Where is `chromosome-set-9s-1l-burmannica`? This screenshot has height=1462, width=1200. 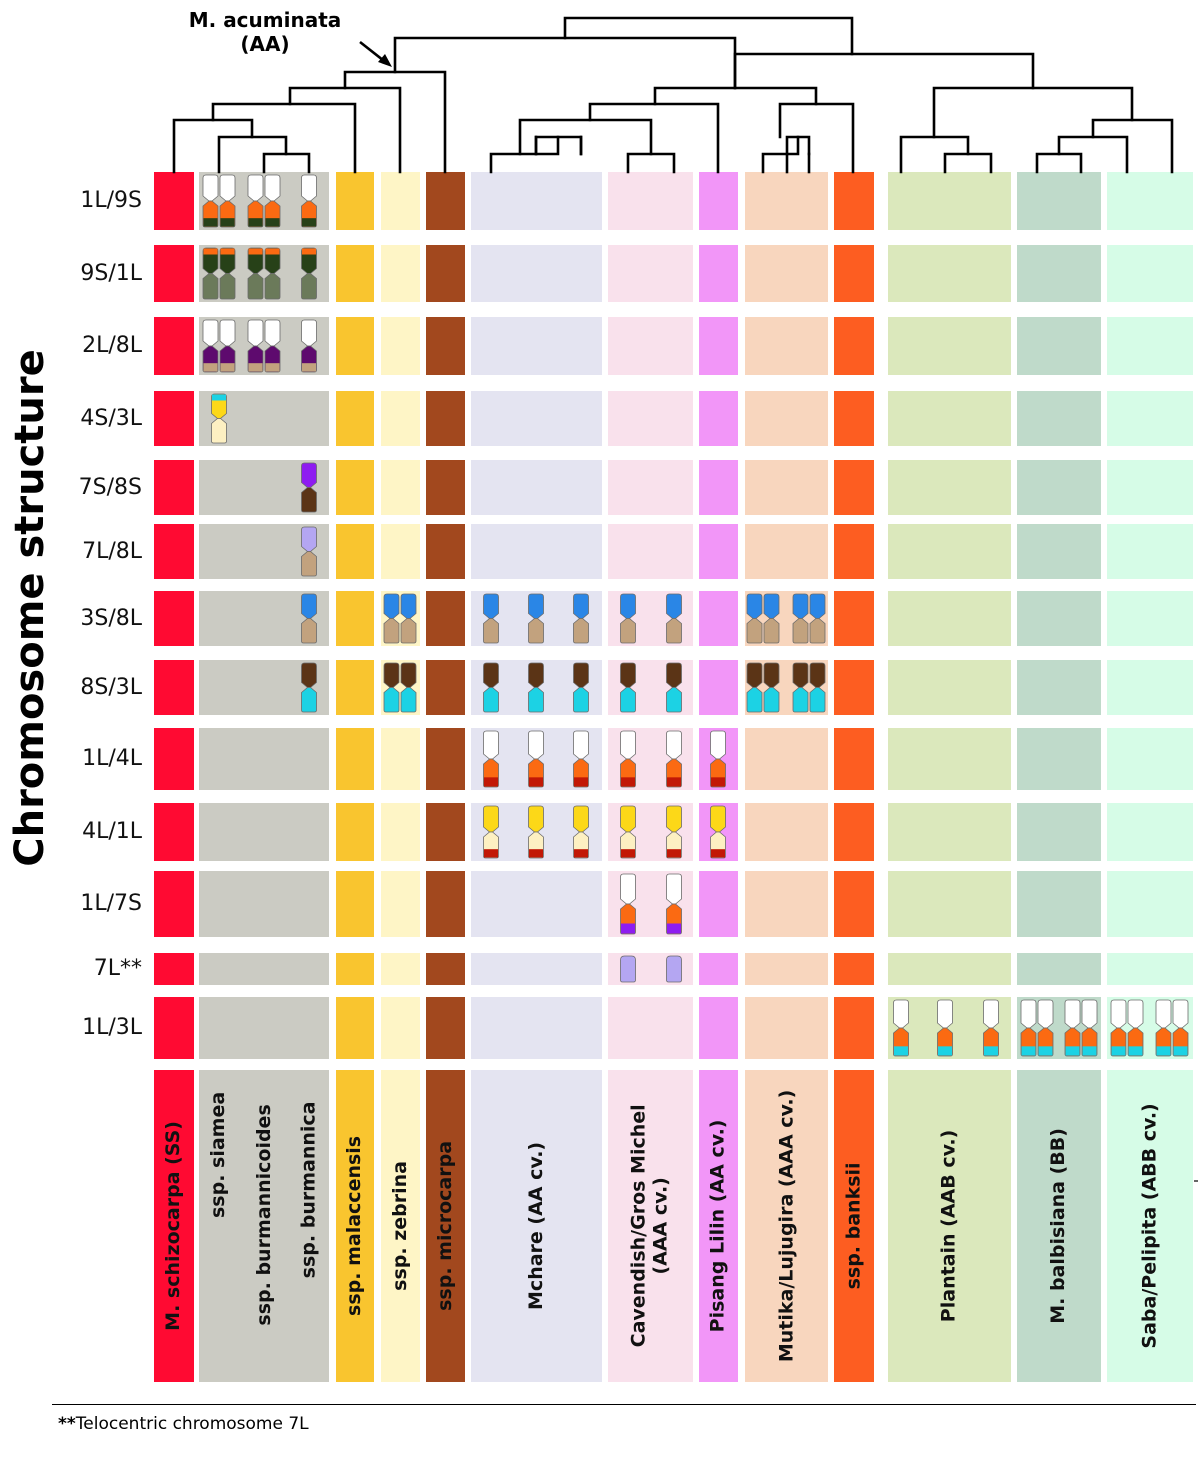
chromosome-set-9s-1l-burmannica is located at coordinates (309, 273).